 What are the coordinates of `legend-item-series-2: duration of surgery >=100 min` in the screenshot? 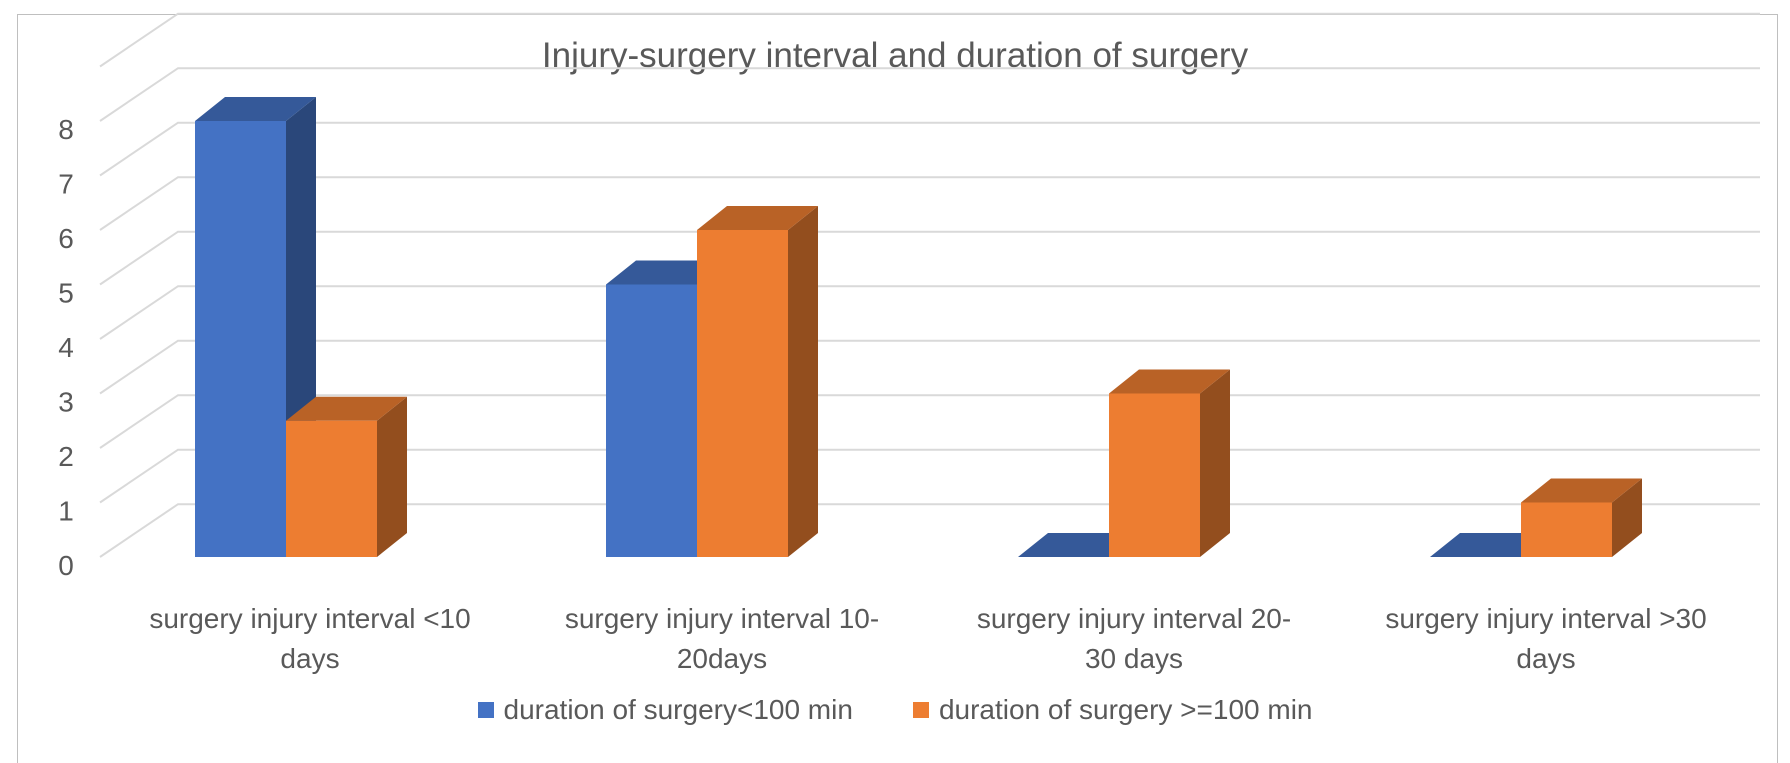 It's located at (1112, 710).